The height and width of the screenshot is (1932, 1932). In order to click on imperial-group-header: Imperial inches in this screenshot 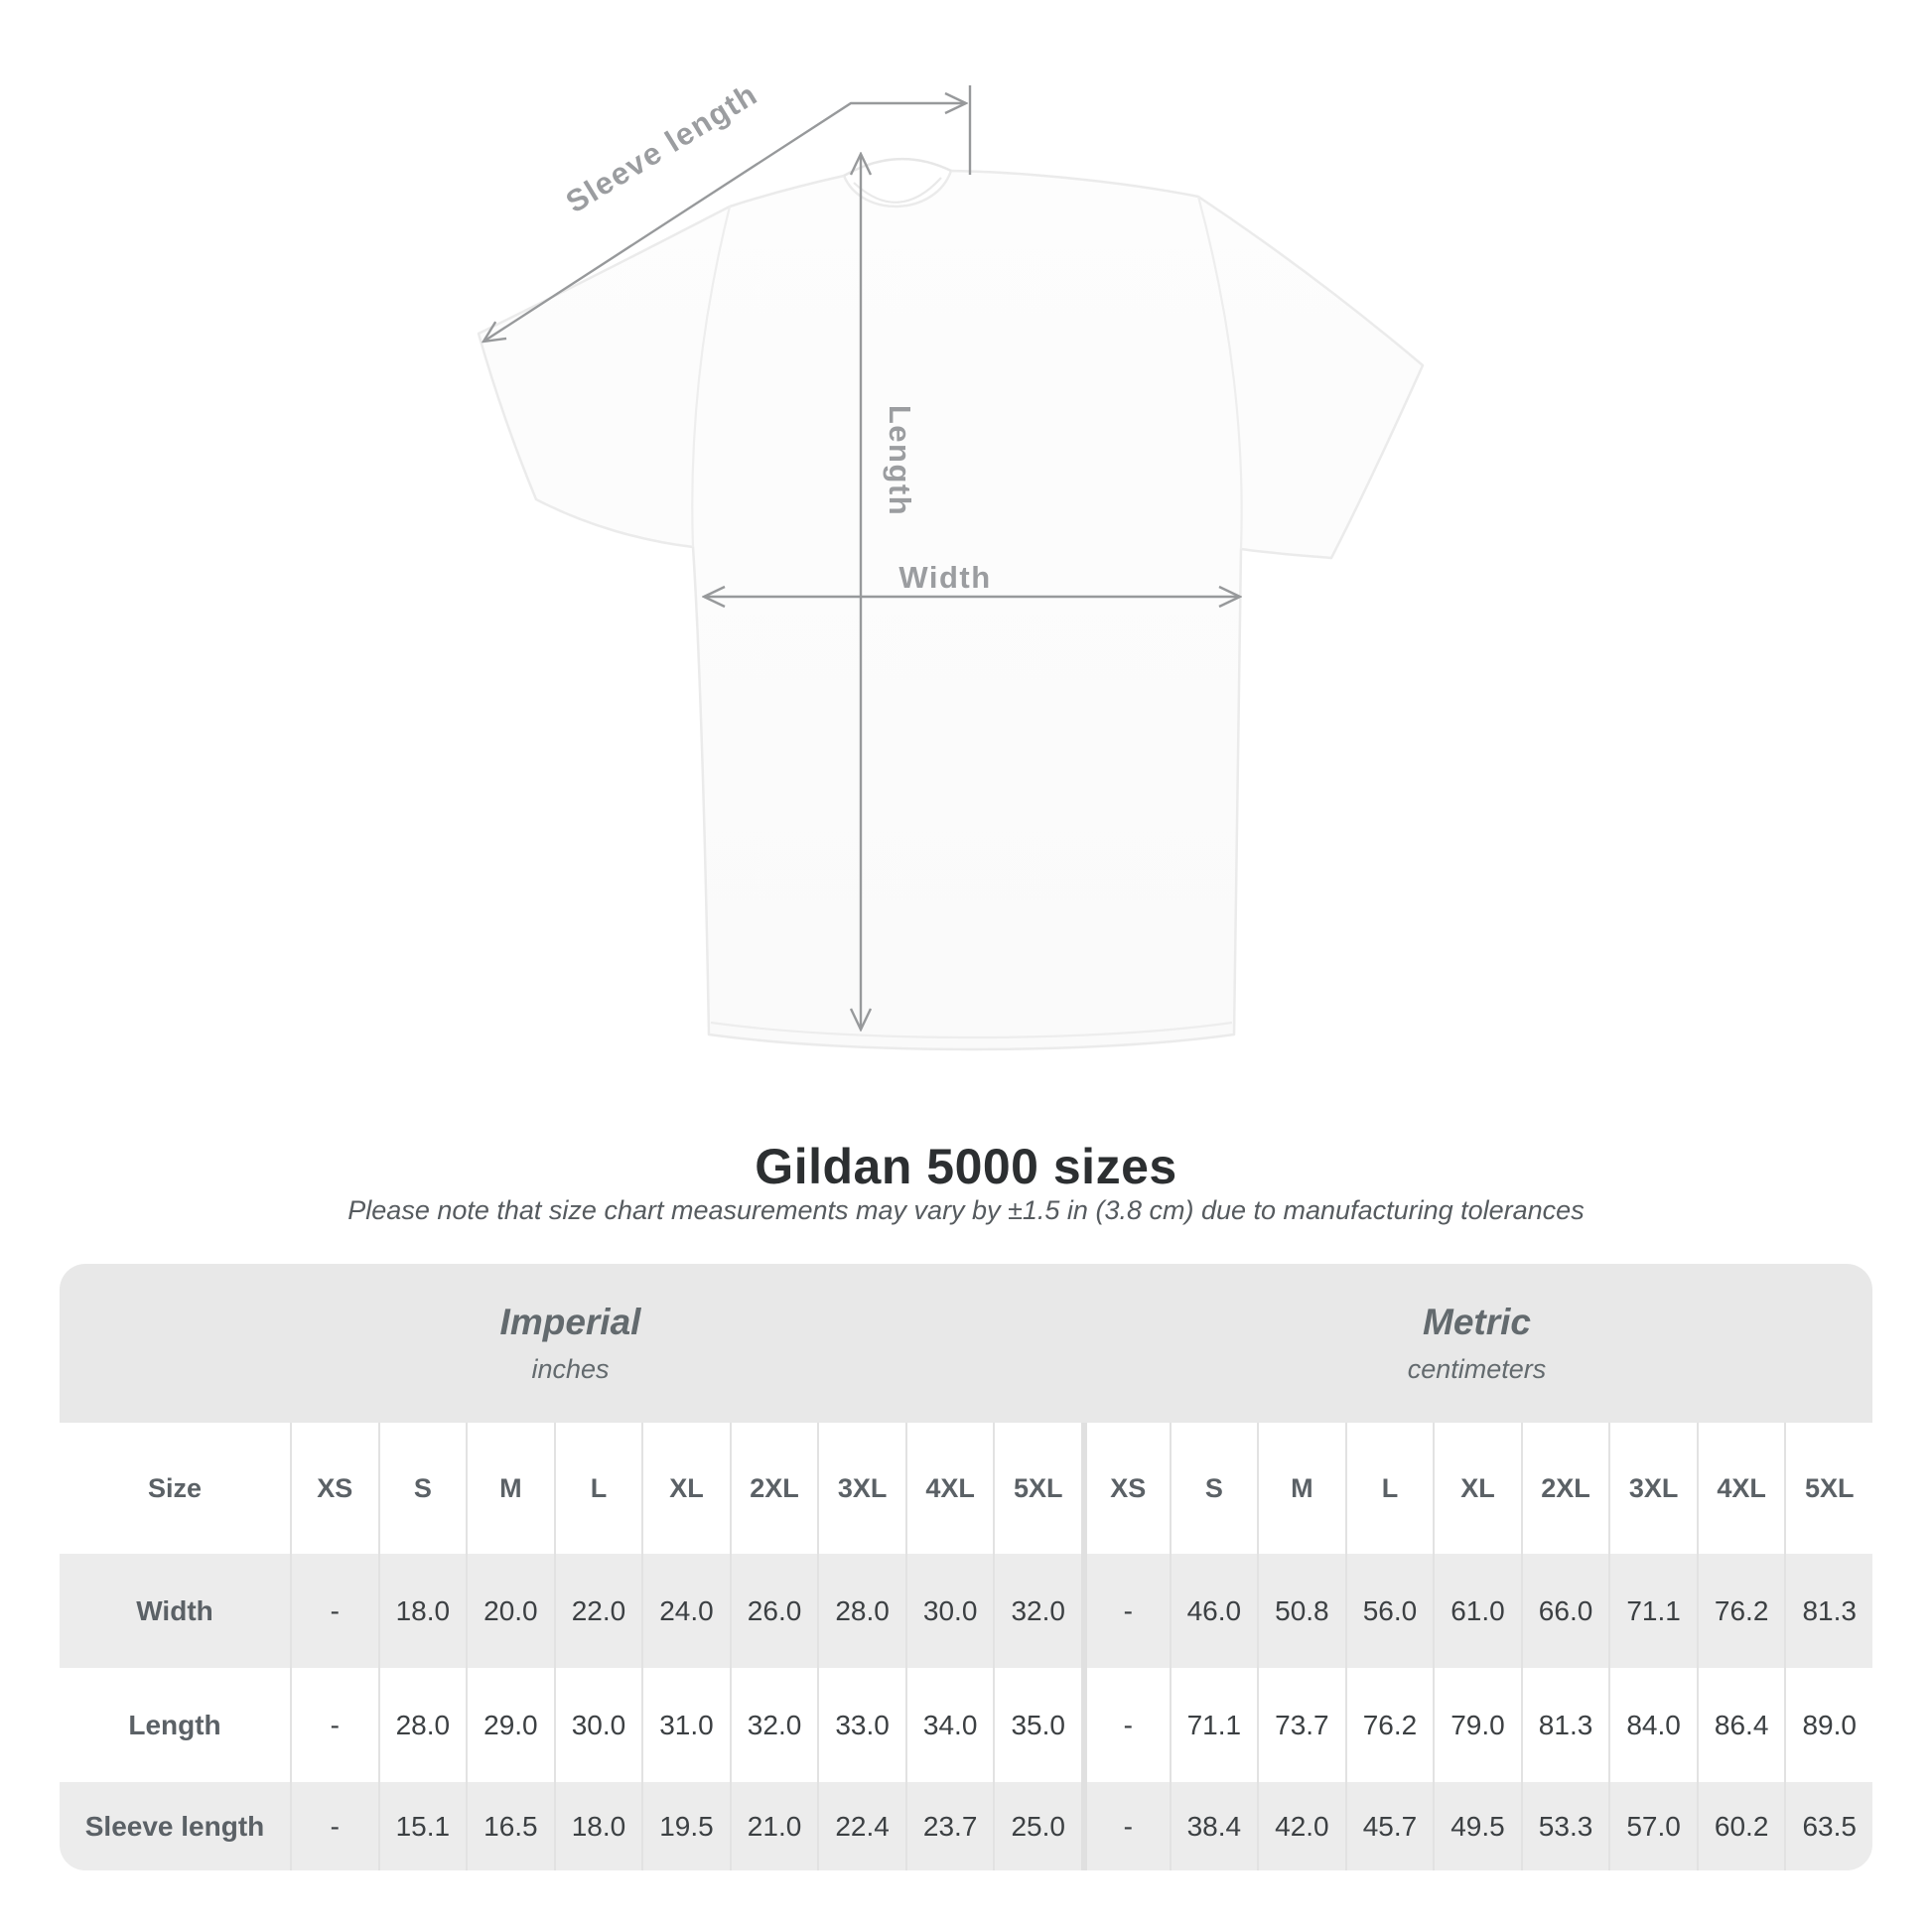, I will do `click(570, 1343)`.